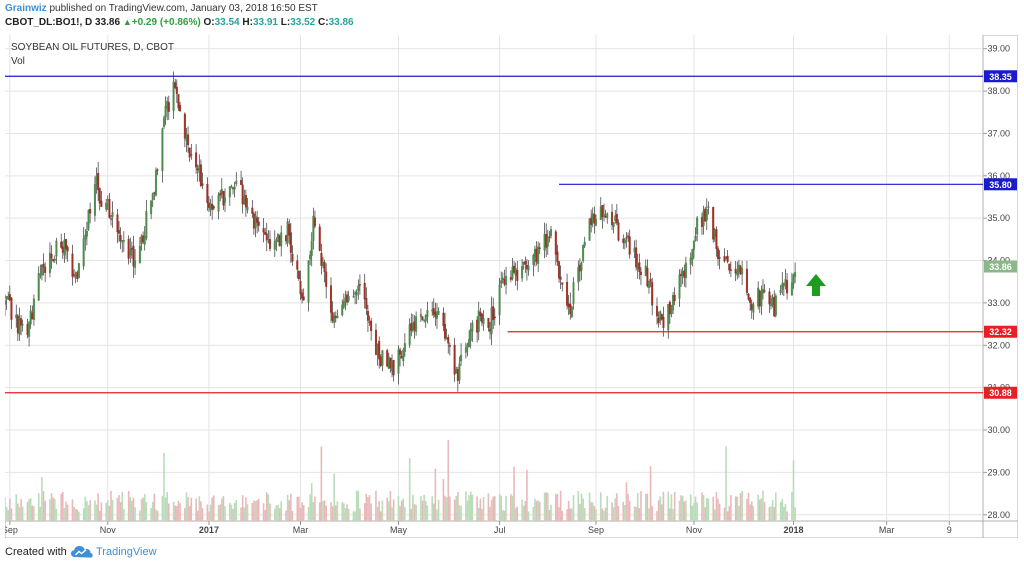 This screenshot has height=566, width=1024. Describe the element at coordinates (49, 22) in the screenshot. I see `symbol-name: CBOT_DL:BO1!, D` at that location.